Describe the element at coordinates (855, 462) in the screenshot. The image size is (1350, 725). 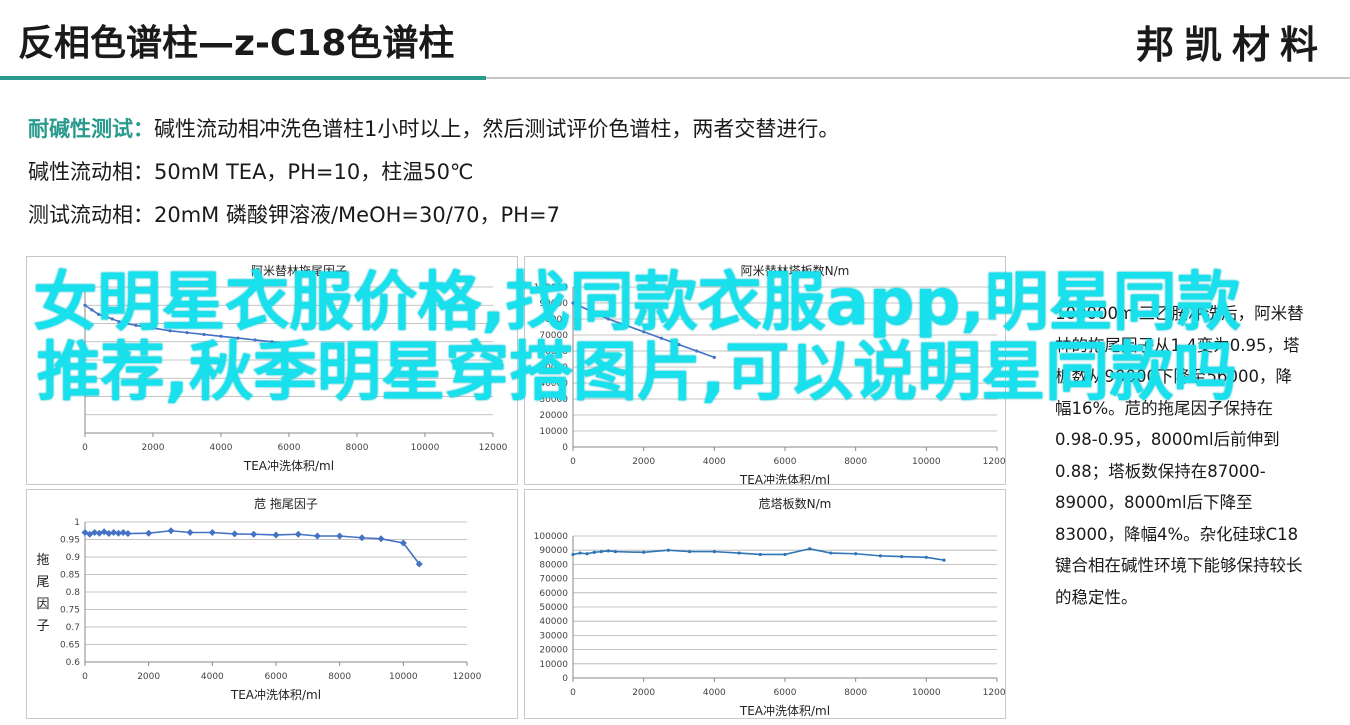
I see `x-tick-label: 8000` at that location.